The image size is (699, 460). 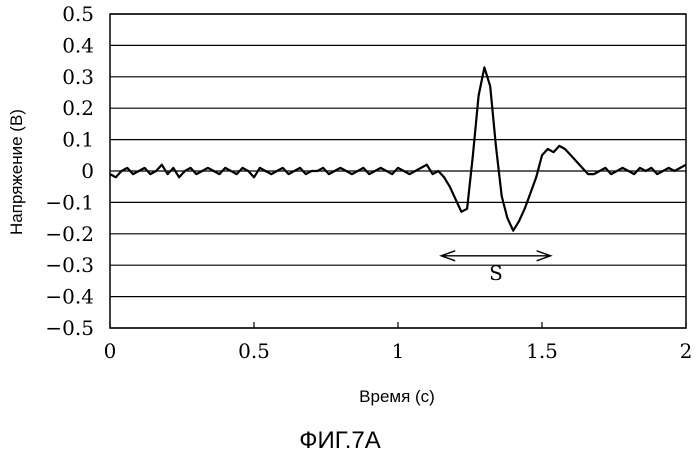 I want to click on y-tick-label: −0.1, so click(x=69, y=202).